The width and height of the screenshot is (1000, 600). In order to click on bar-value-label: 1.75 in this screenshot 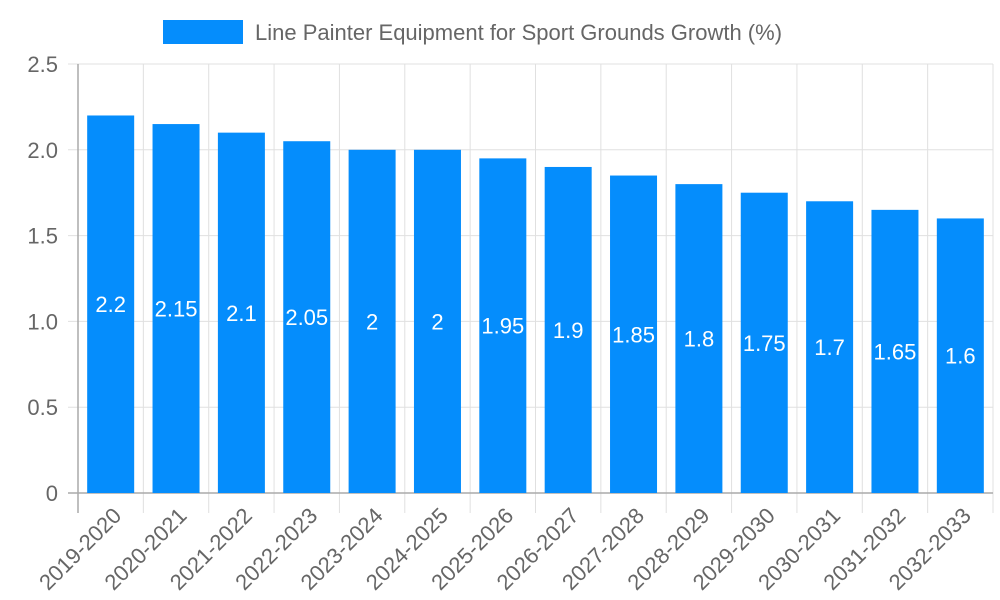, I will do `click(764, 343)`.